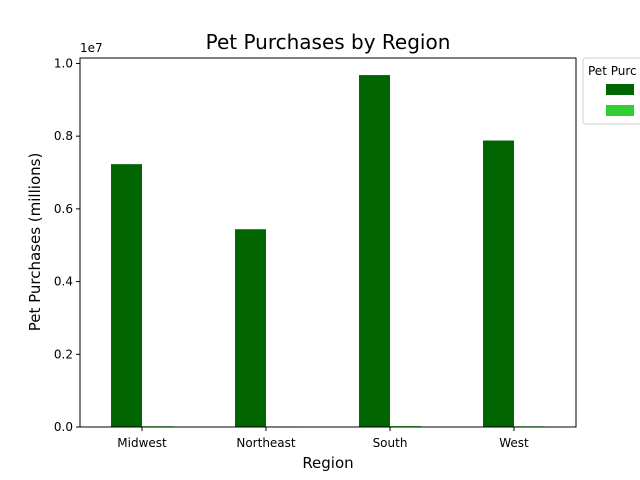  Describe the element at coordinates (63, 209) in the screenshot. I see `y-tick-label: 0.6` at that location.